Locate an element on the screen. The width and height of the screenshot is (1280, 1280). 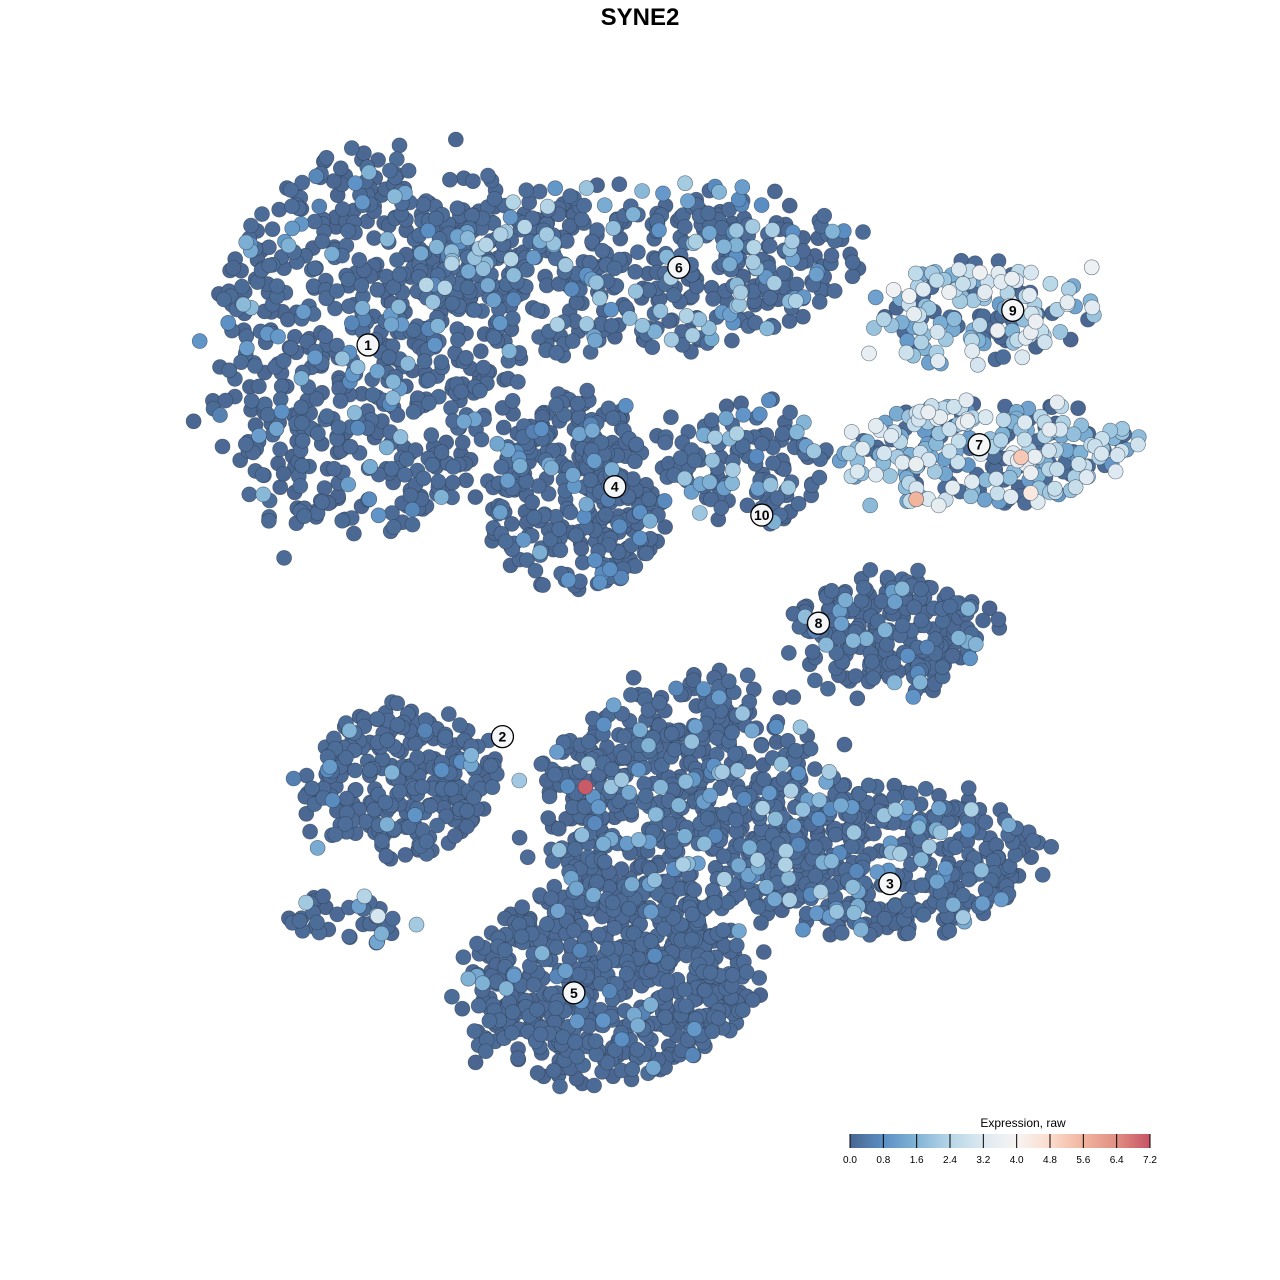
cluster-label: 1 is located at coordinates (368, 345).